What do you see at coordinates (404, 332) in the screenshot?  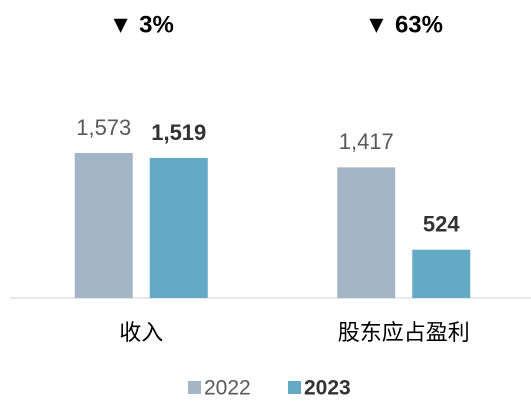 I see `x-tick-label: 股东应占盈利` at bounding box center [404, 332].